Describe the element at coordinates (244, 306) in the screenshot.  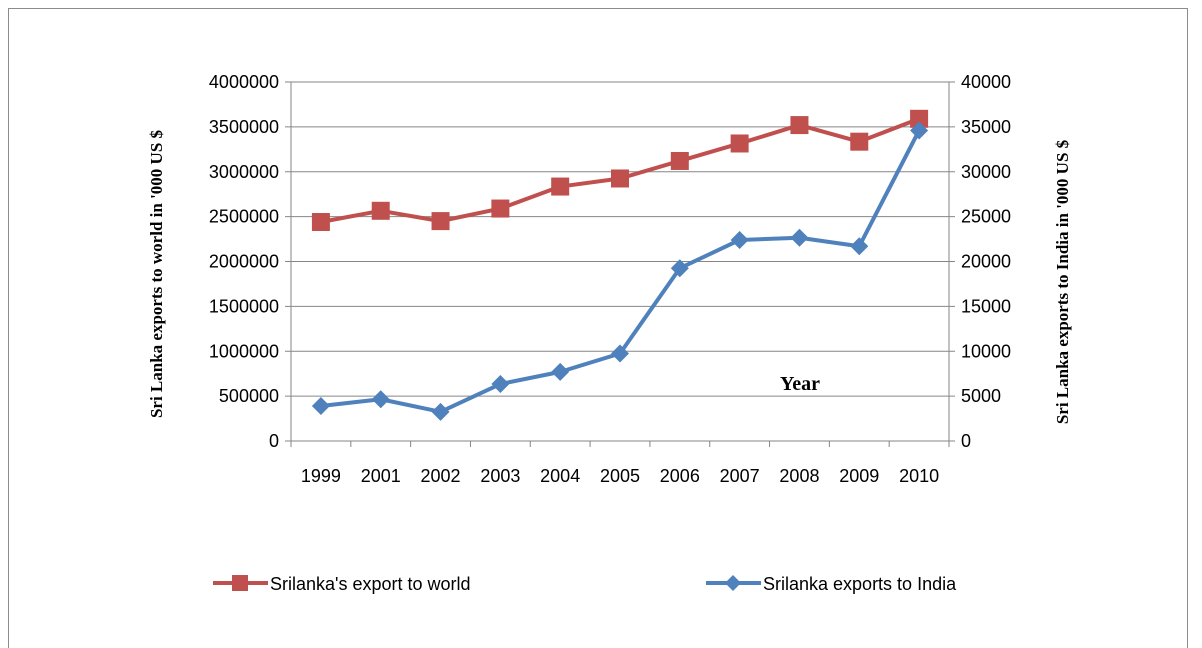
I see `left-tick-label: 1500000` at that location.